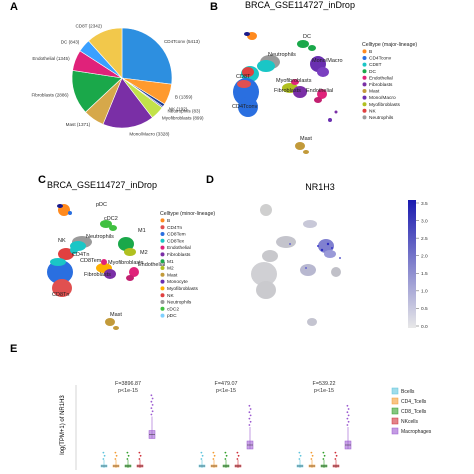 This screenshot has height=474, width=474. Describe the element at coordinates (372, 72) in the screenshot. I see `legend-entry: DC` at that location.